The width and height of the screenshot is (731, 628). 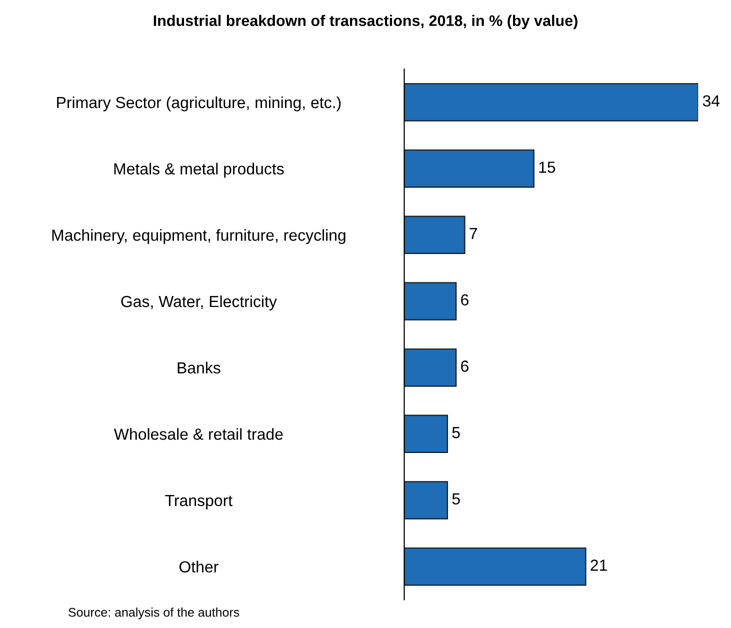 I want to click on chart-title: Industrial breakdown of transactions, 2018, in % (by value), so click(x=366, y=22).